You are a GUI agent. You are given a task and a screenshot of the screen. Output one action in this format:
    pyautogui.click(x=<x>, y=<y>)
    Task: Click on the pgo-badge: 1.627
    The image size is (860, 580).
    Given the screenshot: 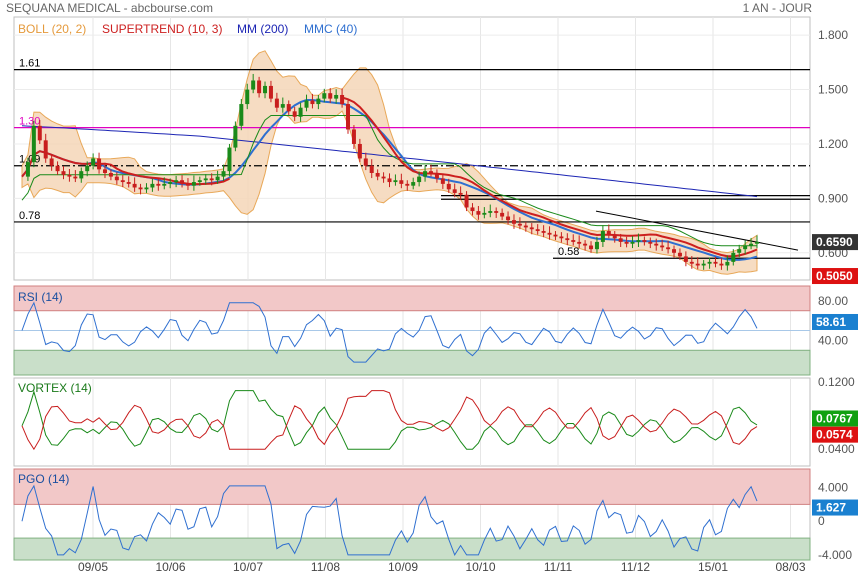 What is the action you would take?
    pyautogui.click(x=831, y=508)
    